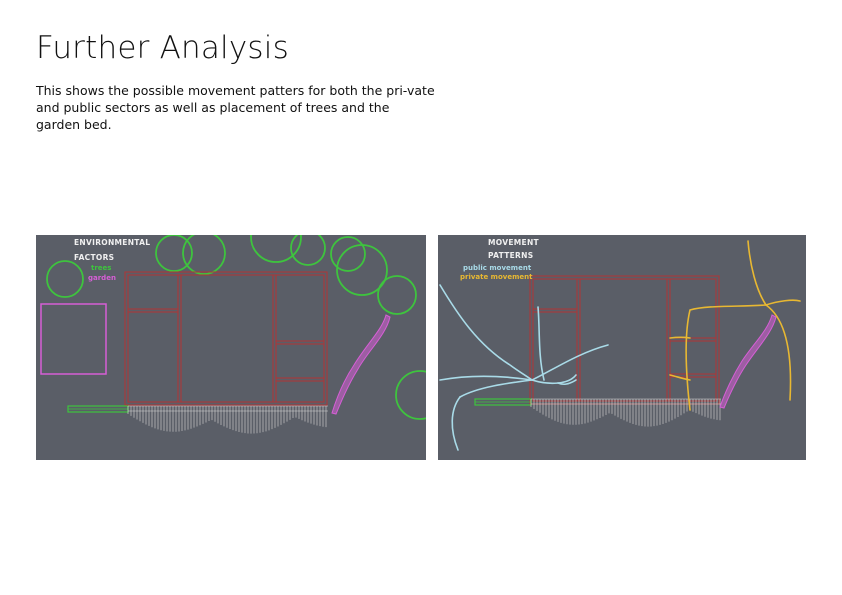 The width and height of the screenshot is (842, 595). Describe the element at coordinates (102, 278) in the screenshot. I see `legend-garden: garden` at that location.